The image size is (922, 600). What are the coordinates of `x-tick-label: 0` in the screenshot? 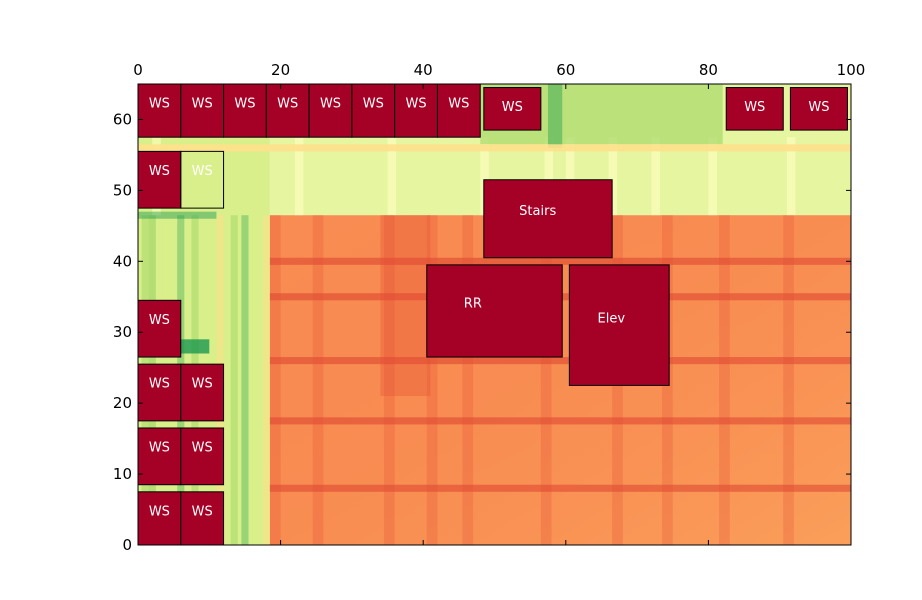 It's located at (138, 70).